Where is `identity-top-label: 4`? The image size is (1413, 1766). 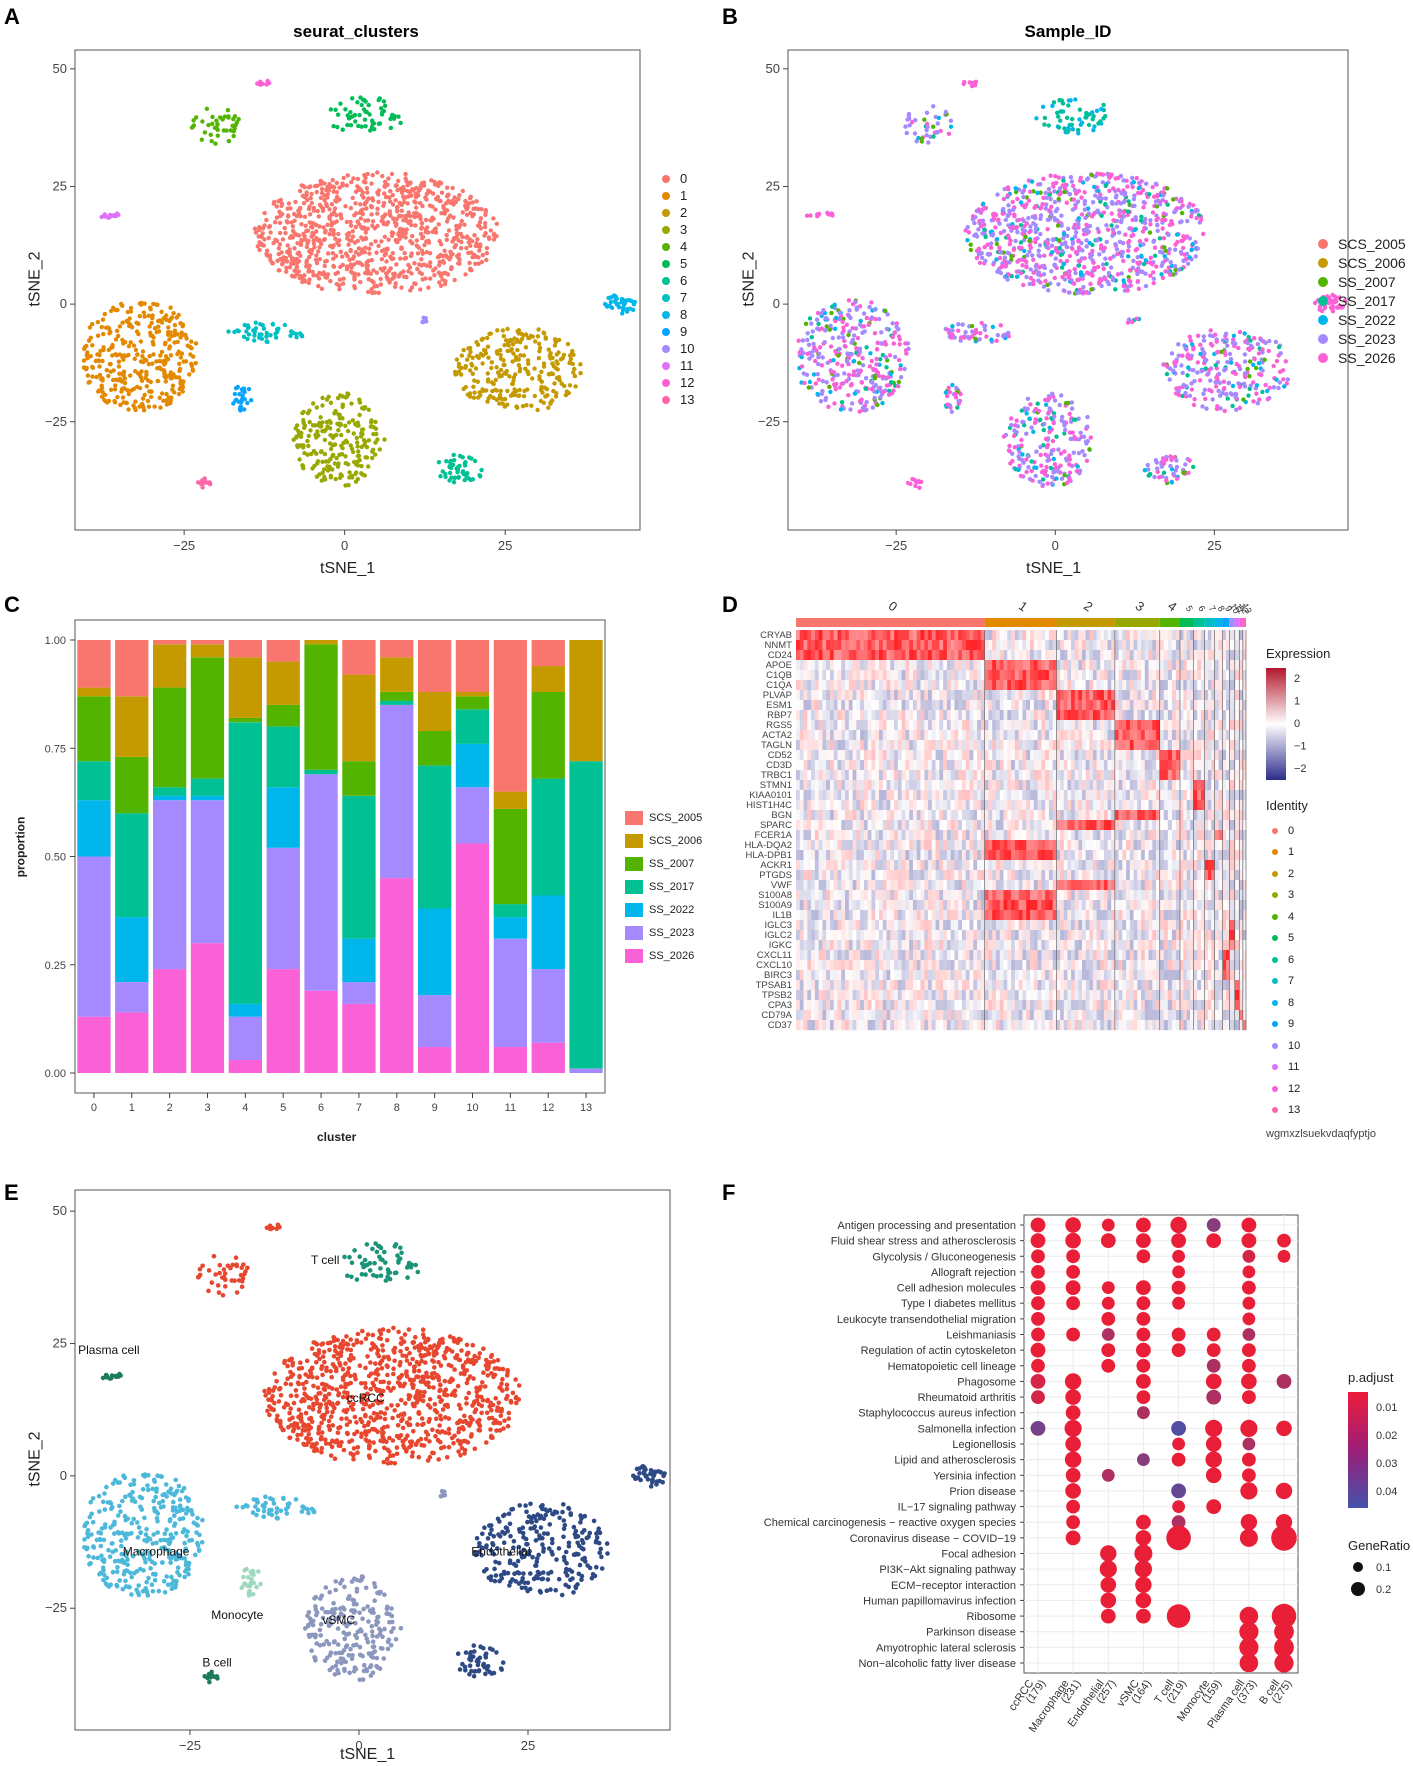
identity-top-label: 4 is located at coordinates (1172, 606).